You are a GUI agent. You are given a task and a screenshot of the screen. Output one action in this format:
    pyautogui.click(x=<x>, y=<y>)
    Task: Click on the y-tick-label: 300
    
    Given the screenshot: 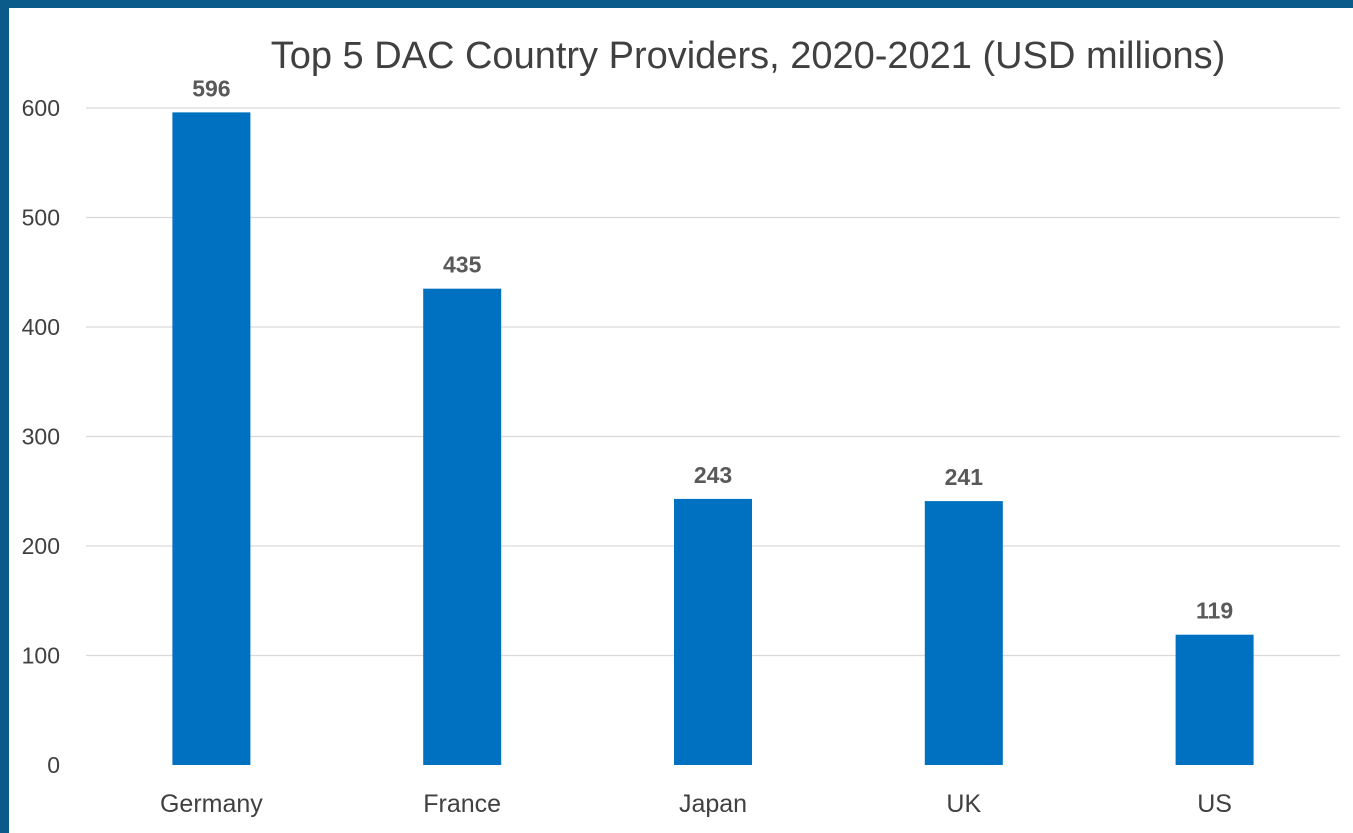 What is the action you would take?
    pyautogui.click(x=41, y=437)
    